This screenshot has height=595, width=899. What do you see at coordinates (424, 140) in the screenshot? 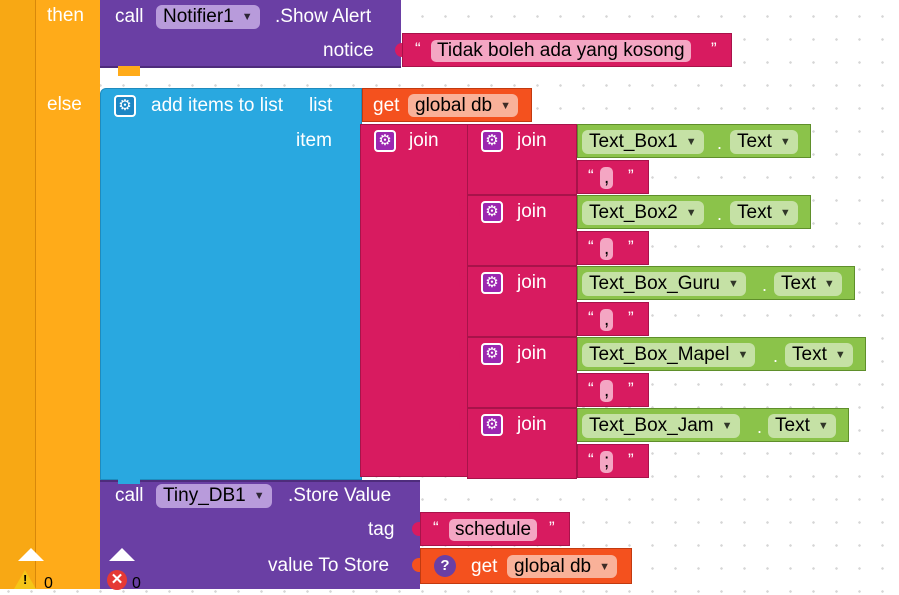
I see `outer-join-label: join` at bounding box center [424, 140].